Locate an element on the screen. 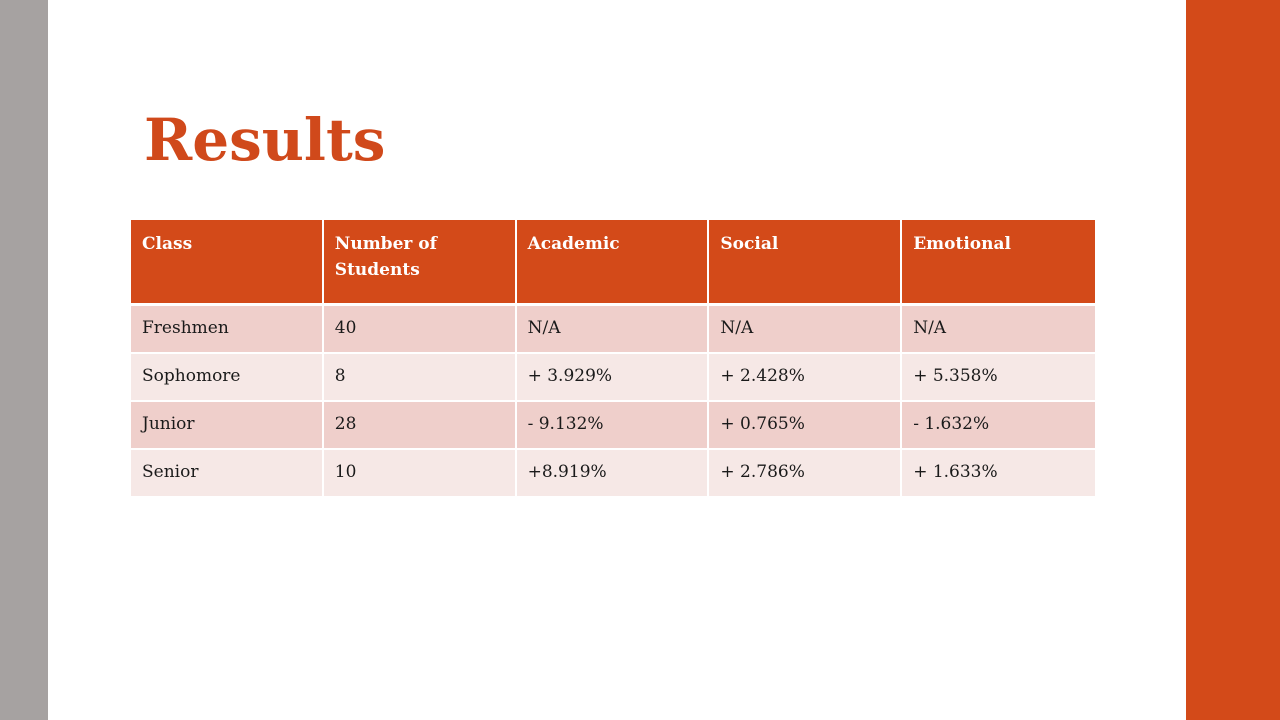 The height and width of the screenshot is (720, 1280). header-number-of-students: Number of Students is located at coordinates (420, 263).